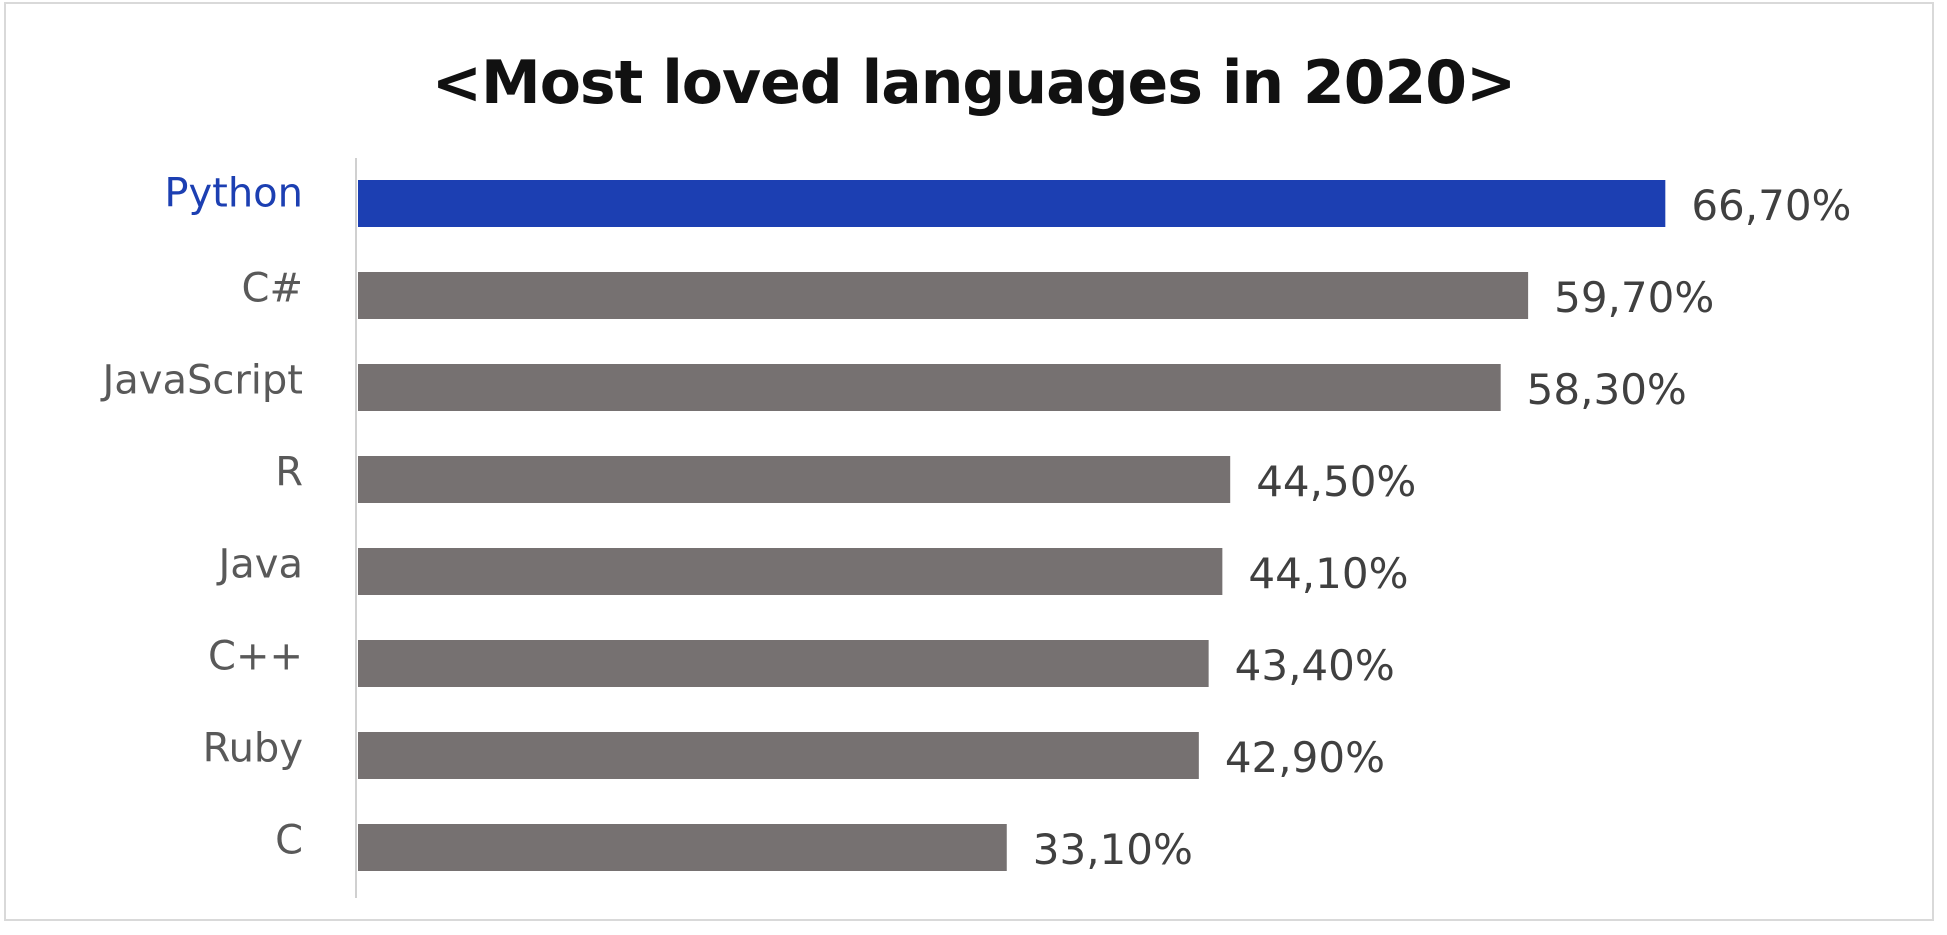  I want to click on category-label-java: Java, so click(260, 565).